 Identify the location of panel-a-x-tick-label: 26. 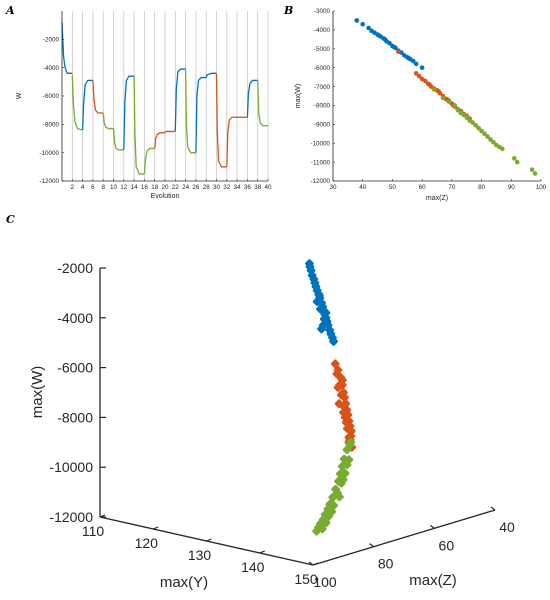
(196, 187).